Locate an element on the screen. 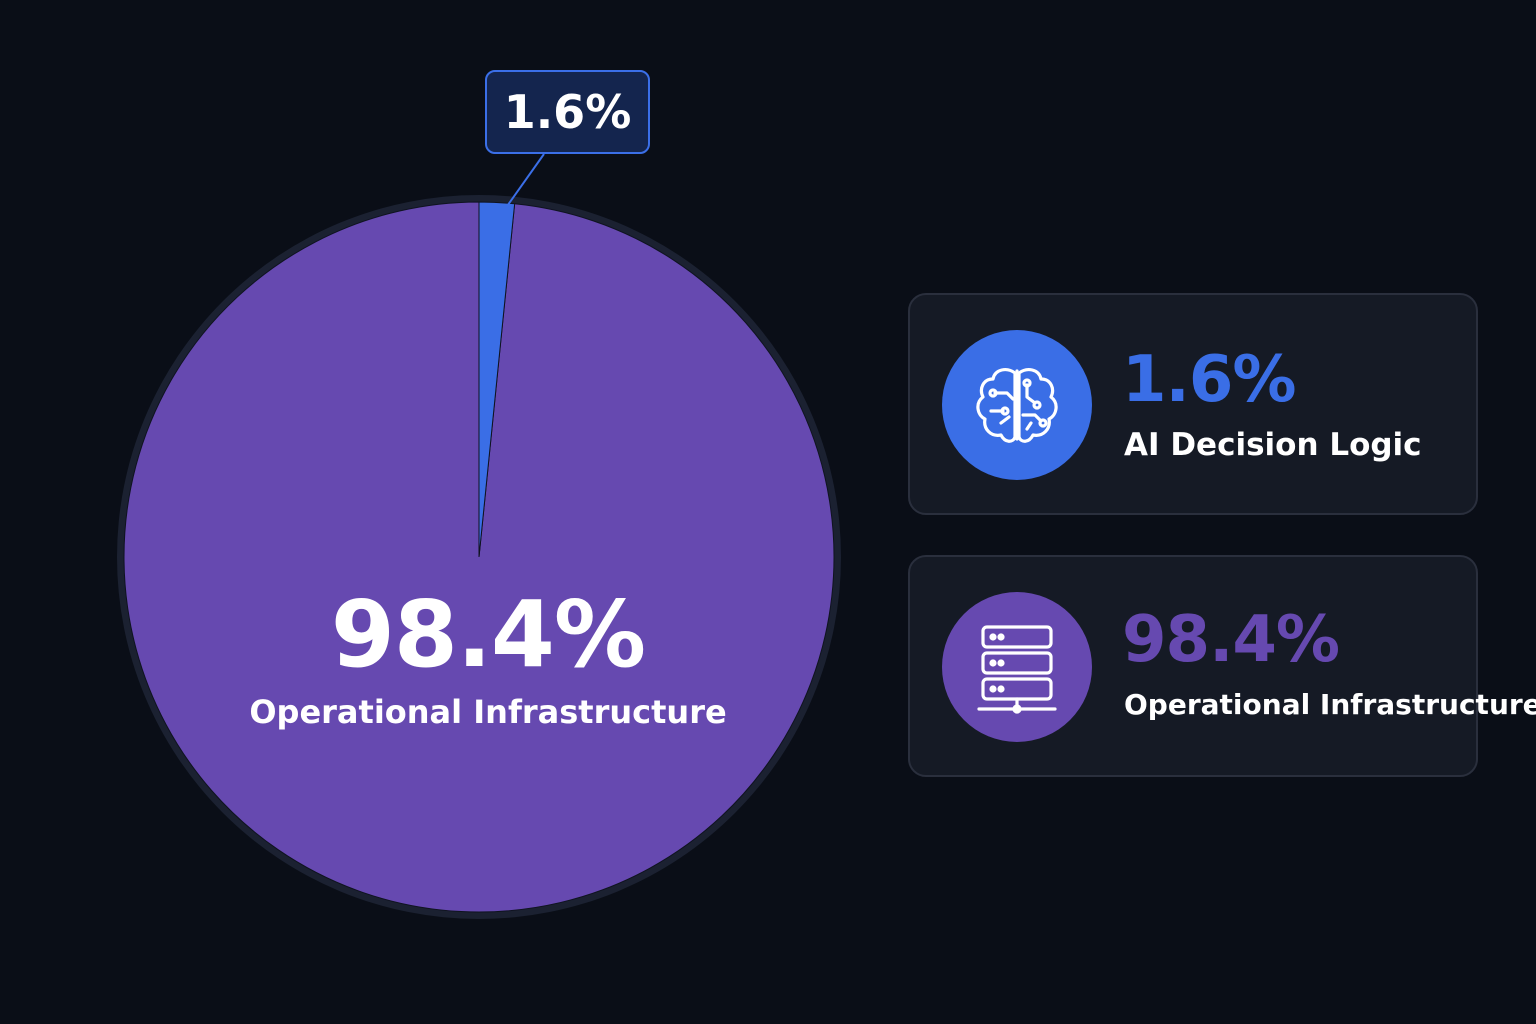 This screenshot has height=1024, width=1536. legend-label: AI Decision Logic is located at coordinates (1273, 445).